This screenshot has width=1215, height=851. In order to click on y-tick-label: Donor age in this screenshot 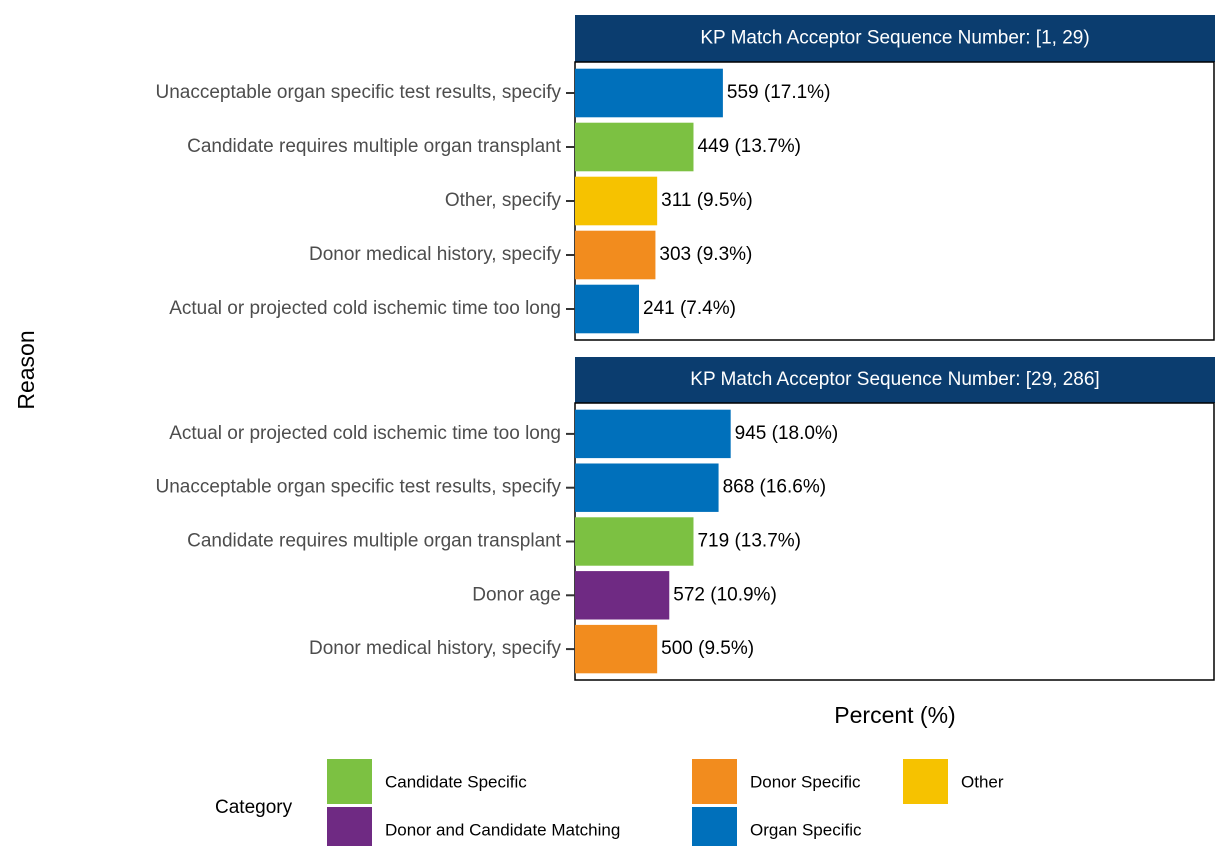, I will do `click(516, 594)`.